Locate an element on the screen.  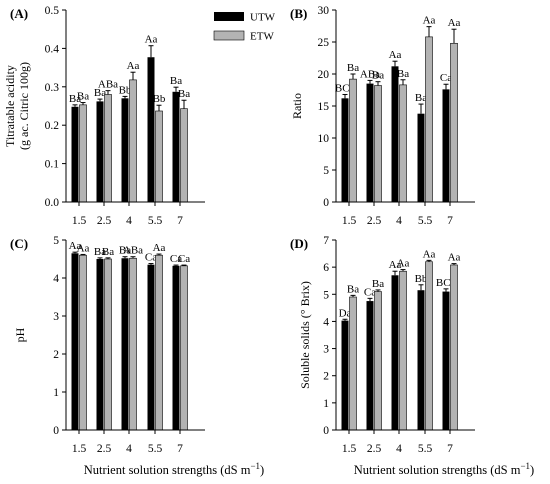
y-axis-label: pH is located at coordinates (20, 334).